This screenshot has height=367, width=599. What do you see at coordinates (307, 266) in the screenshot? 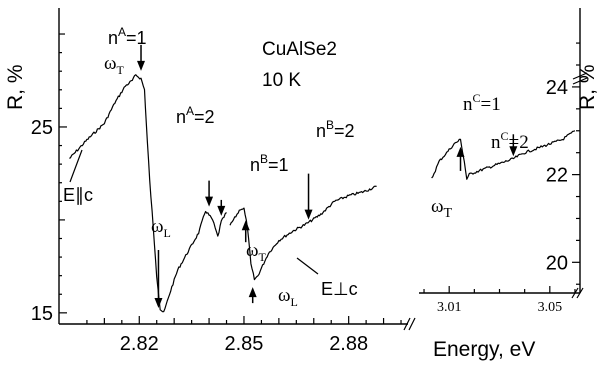
I see `label-leader-Ec-perp` at bounding box center [307, 266].